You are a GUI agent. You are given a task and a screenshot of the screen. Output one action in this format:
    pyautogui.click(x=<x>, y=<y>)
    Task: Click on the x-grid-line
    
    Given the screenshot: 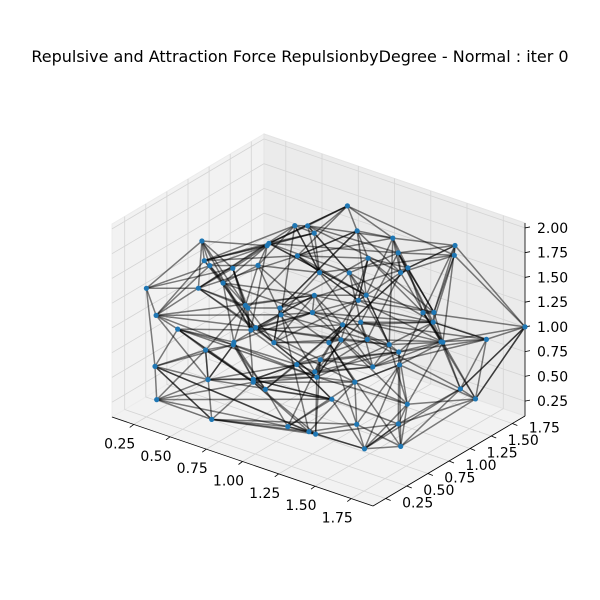 What is the action you would take?
    pyautogui.click(x=427, y=357)
    